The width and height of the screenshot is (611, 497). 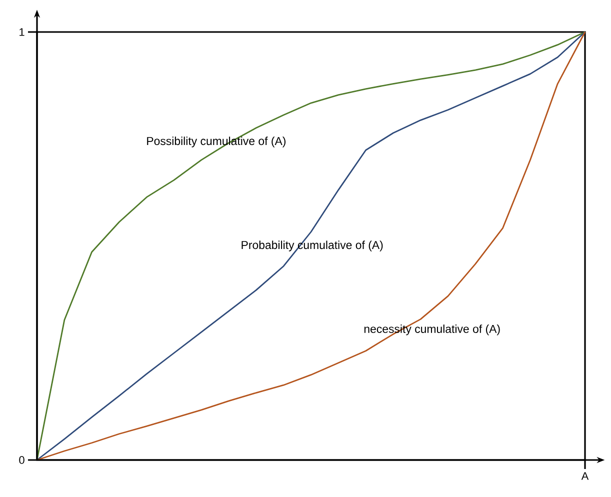 What do you see at coordinates (585, 476) in the screenshot?
I see `x-tick-label: A` at bounding box center [585, 476].